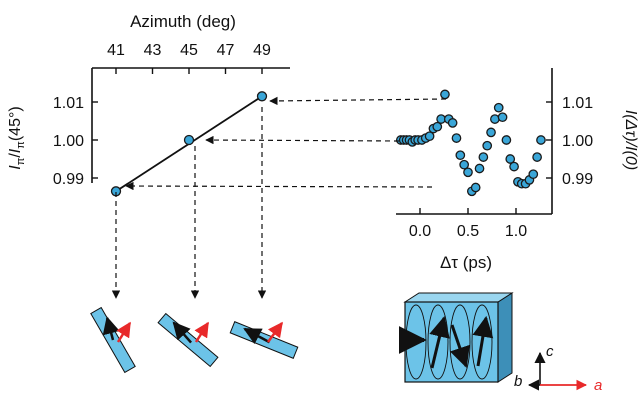 The width and height of the screenshot is (639, 393). Describe the element at coordinates (262, 50) in the screenshot. I see `left-x-tick-label: 49` at that location.